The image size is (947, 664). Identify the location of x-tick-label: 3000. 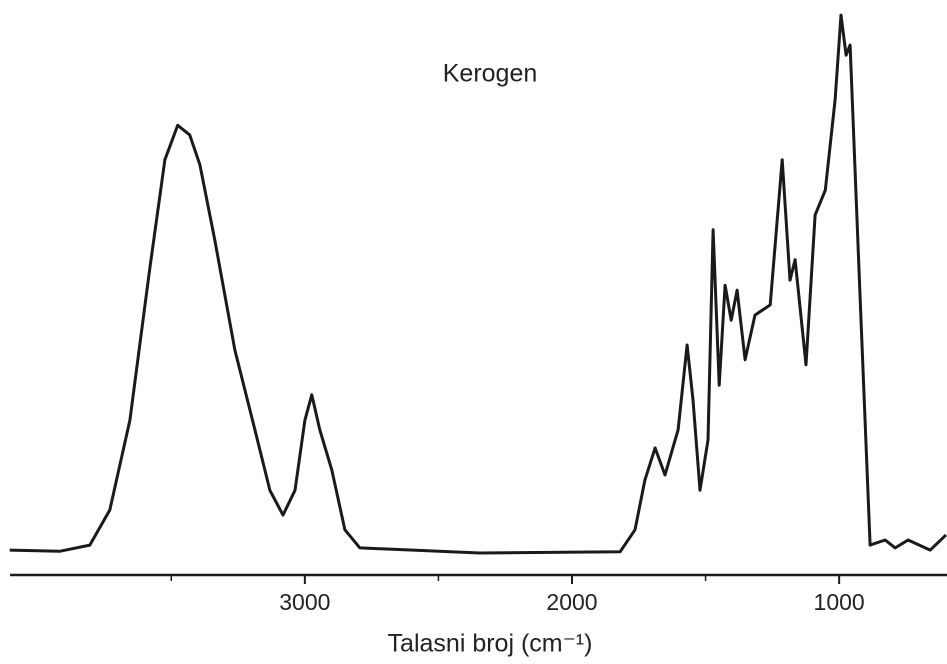
(304, 602).